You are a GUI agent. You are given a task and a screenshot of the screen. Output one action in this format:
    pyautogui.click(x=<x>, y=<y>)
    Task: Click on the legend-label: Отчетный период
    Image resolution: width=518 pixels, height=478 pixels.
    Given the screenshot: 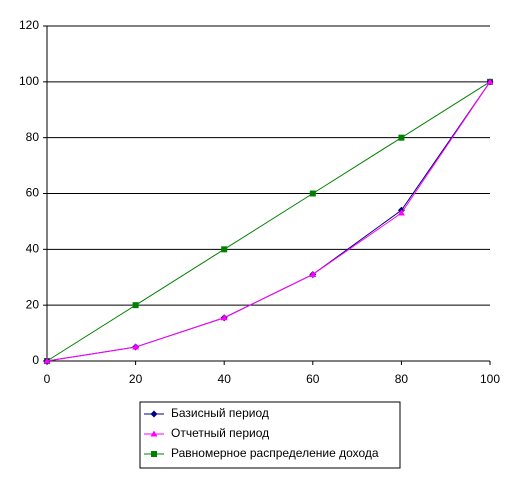 What is the action you would take?
    pyautogui.click(x=220, y=433)
    